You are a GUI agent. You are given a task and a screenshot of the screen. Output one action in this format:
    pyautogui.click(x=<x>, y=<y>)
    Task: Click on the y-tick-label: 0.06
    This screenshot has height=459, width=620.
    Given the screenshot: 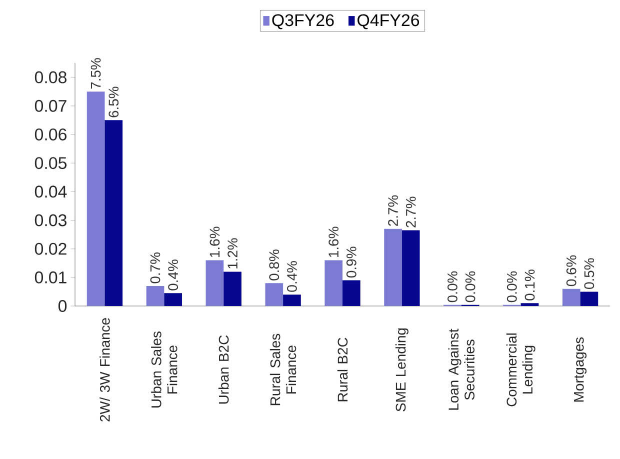 What is the action you would take?
    pyautogui.click(x=50, y=134)
    